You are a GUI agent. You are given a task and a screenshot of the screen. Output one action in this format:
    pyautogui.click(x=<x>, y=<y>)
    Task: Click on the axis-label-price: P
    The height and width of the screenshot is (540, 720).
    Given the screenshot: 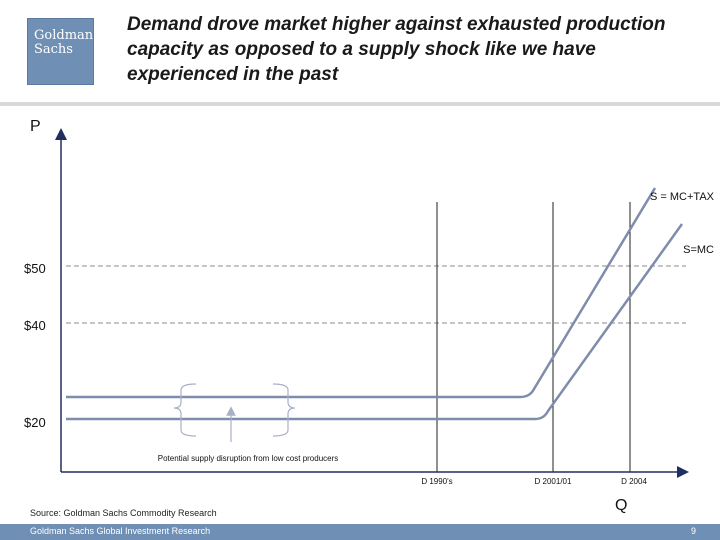 What is the action you would take?
    pyautogui.click(x=35, y=126)
    